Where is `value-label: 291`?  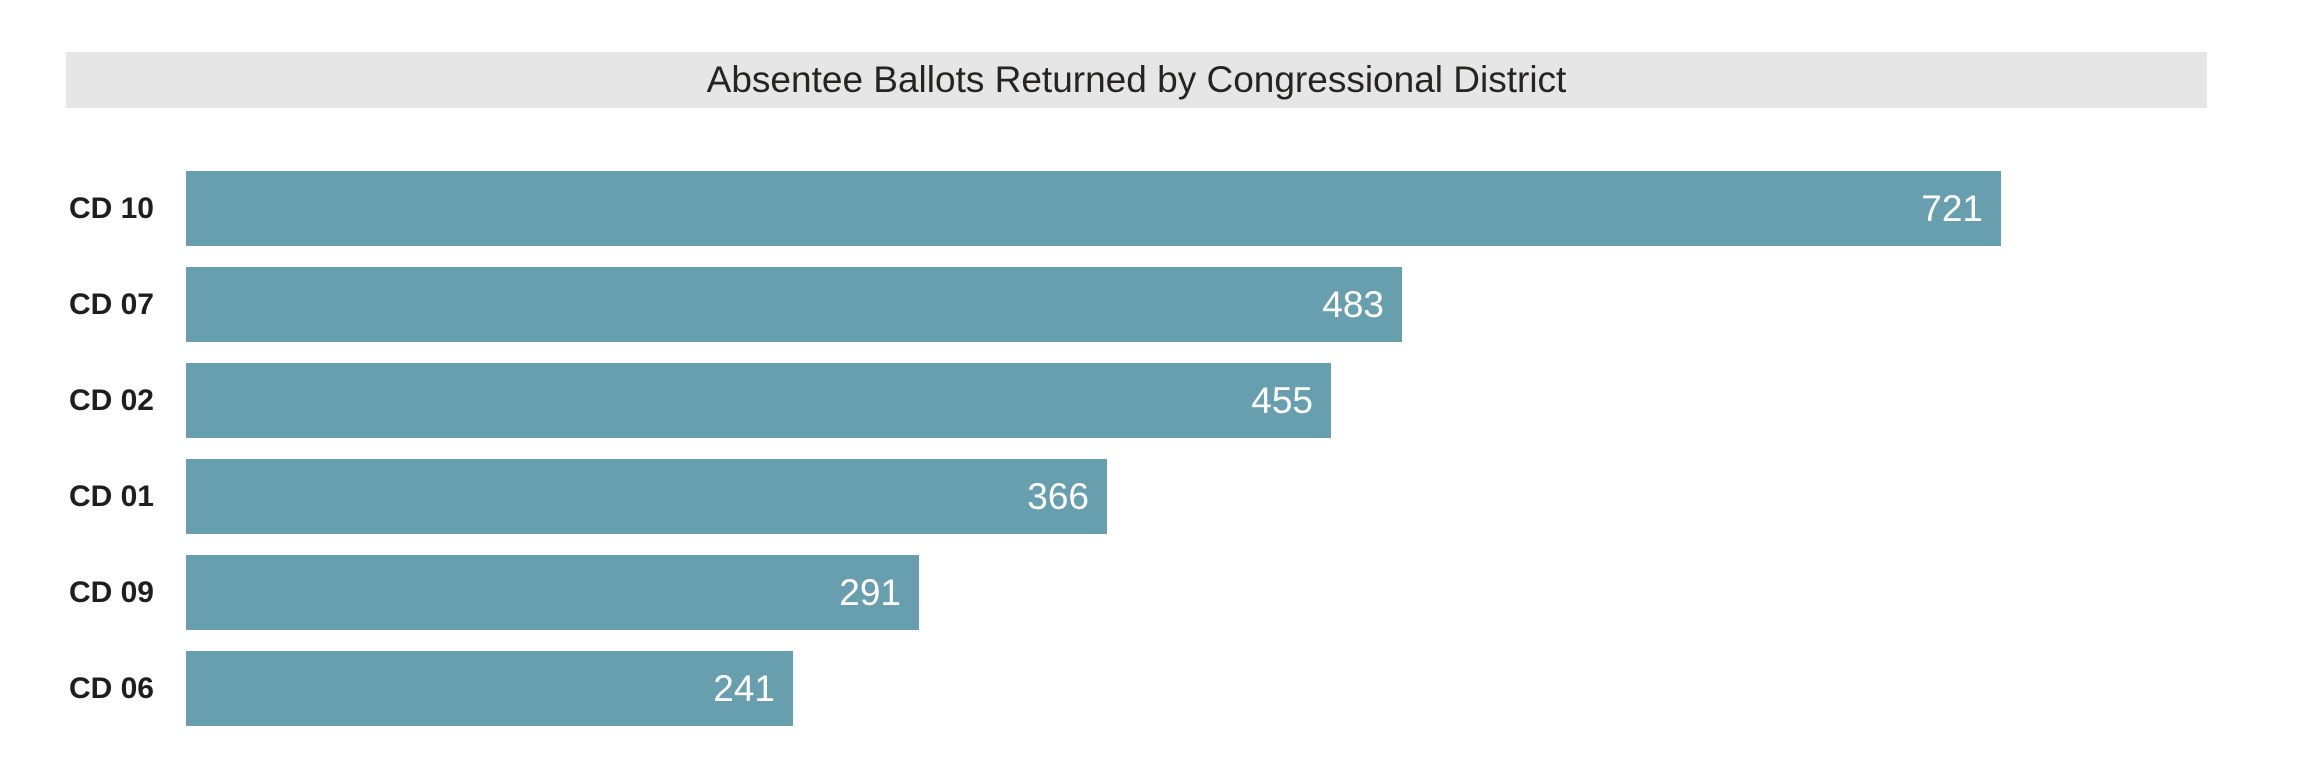
value-label: 291 is located at coordinates (870, 592).